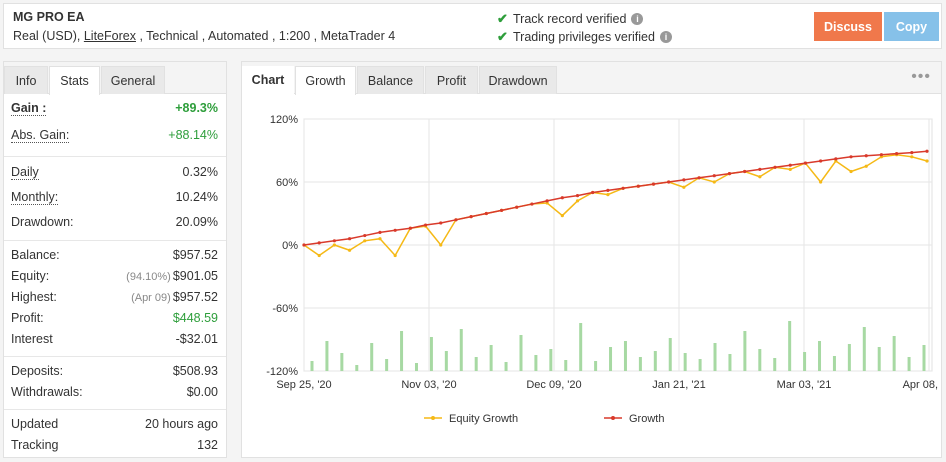 This screenshot has width=946, height=462. I want to click on x-tick-label: Apr 08, '21, so click(922, 385).